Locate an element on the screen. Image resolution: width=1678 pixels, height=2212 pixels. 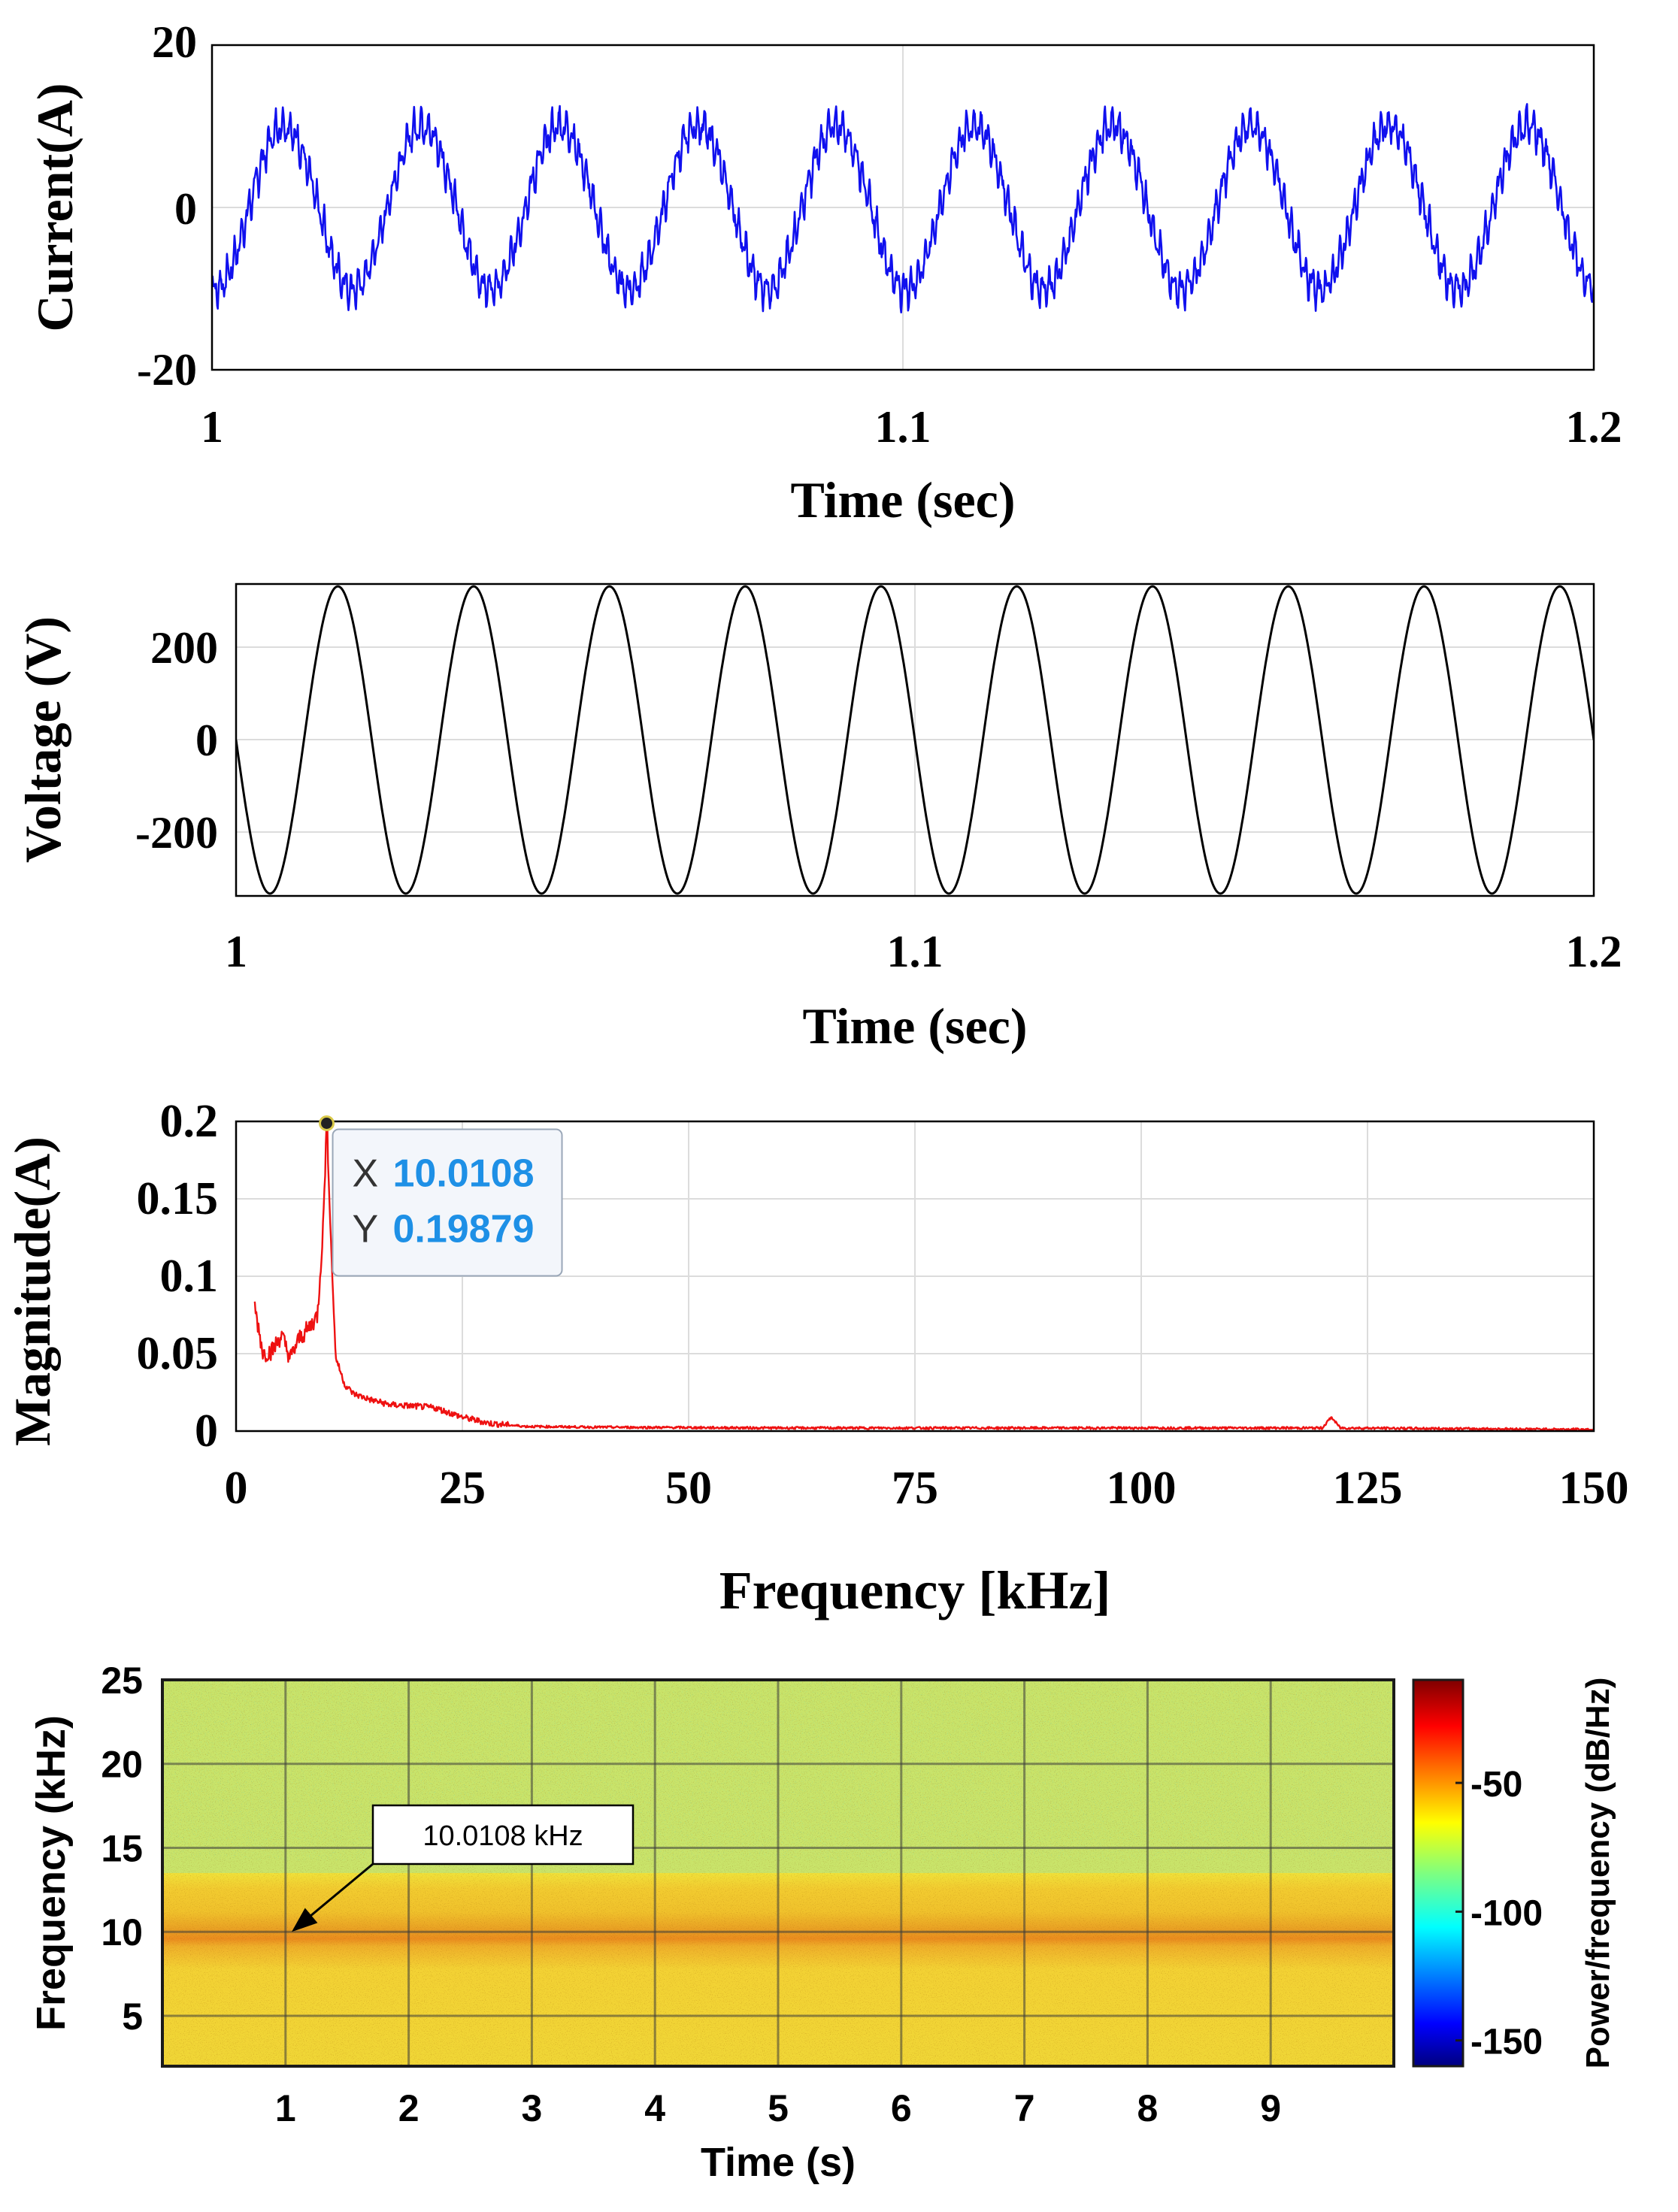
spectrogram-ytick-label: 5 is located at coordinates (132, 2017).